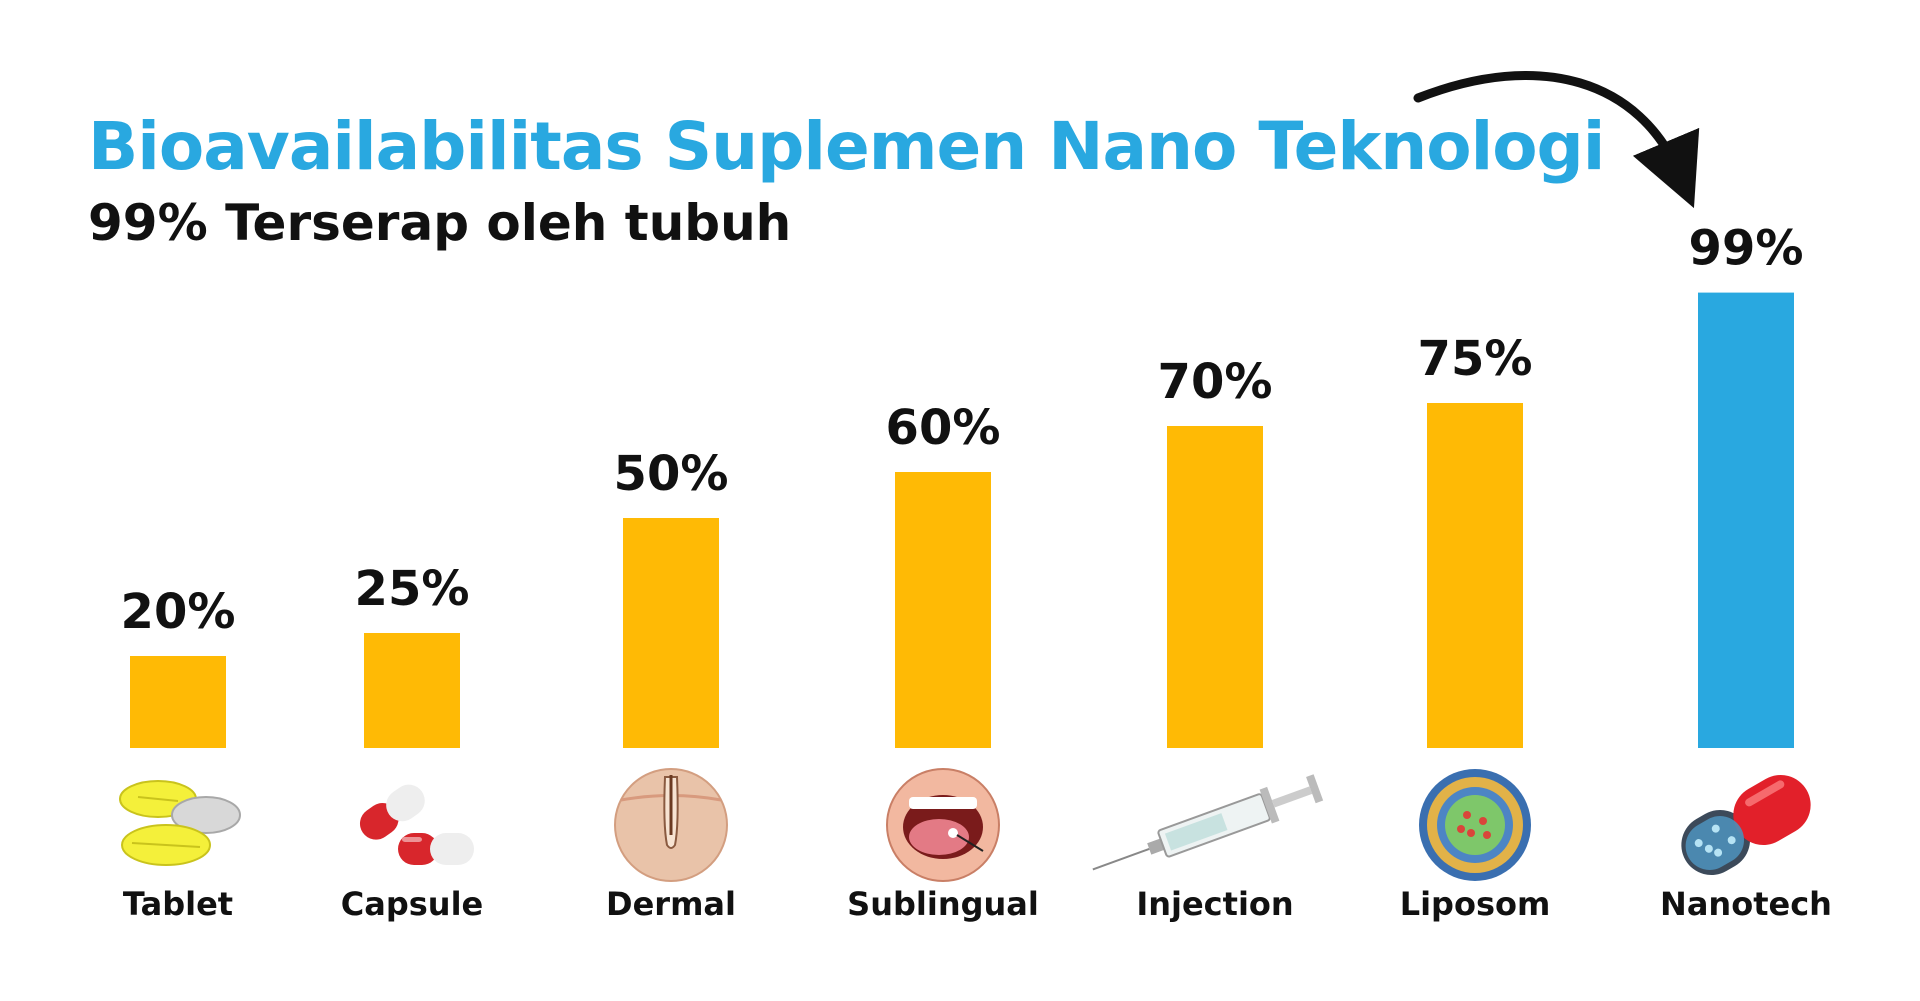 The height and width of the screenshot is (1001, 1920). I want to click on value-label-dermal: 50%, so click(671, 474).